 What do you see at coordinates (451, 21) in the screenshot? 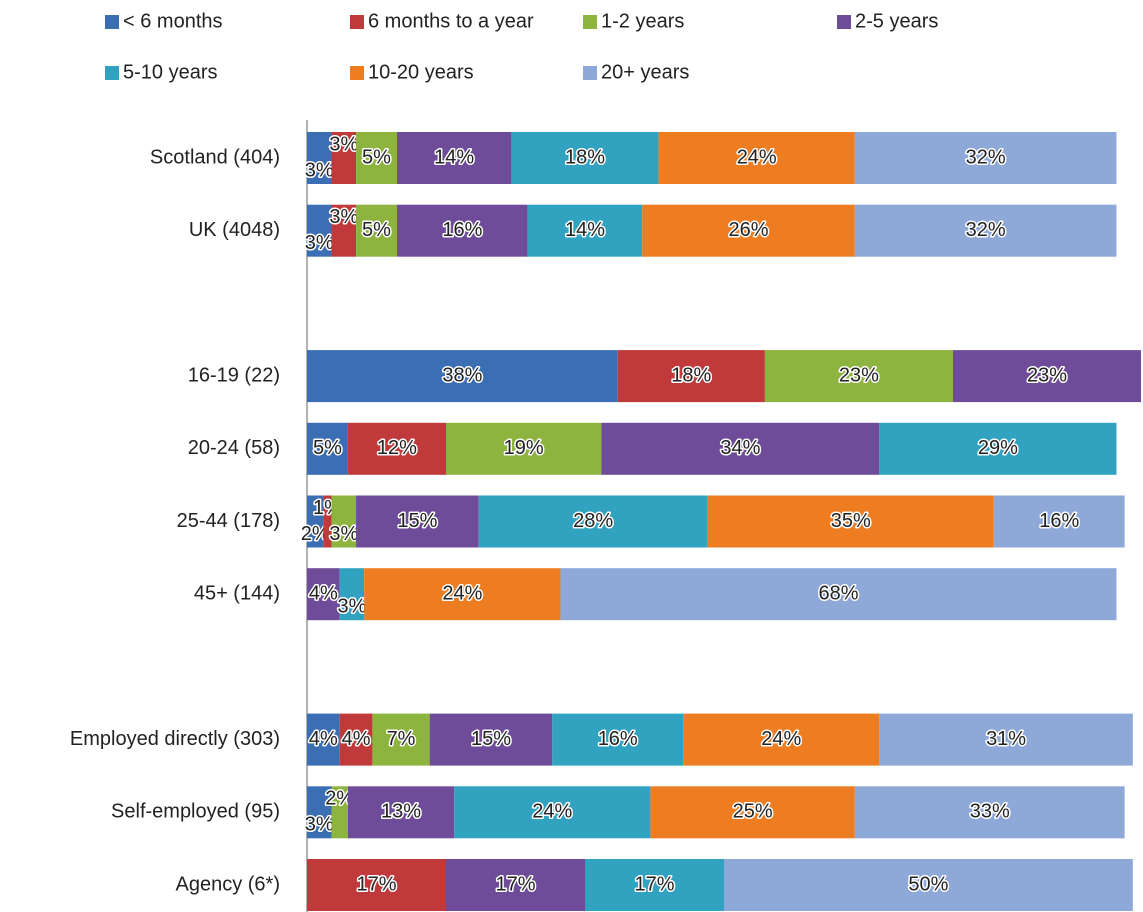
I see `legend-label: 6 months to a year` at bounding box center [451, 21].